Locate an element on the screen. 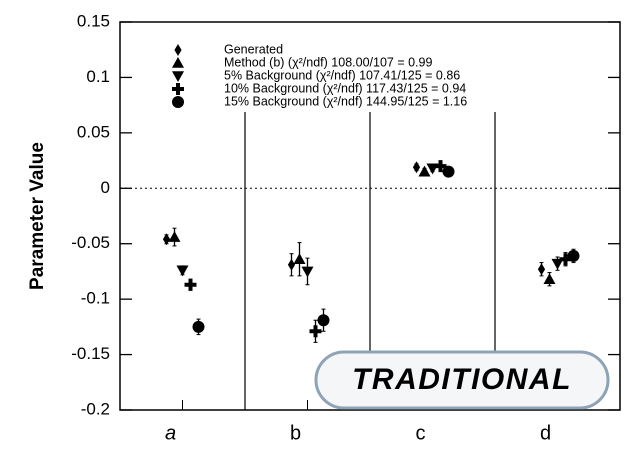 Image resolution: width=625 pixels, height=450 pixels. legend-label: Generated is located at coordinates (253, 49).